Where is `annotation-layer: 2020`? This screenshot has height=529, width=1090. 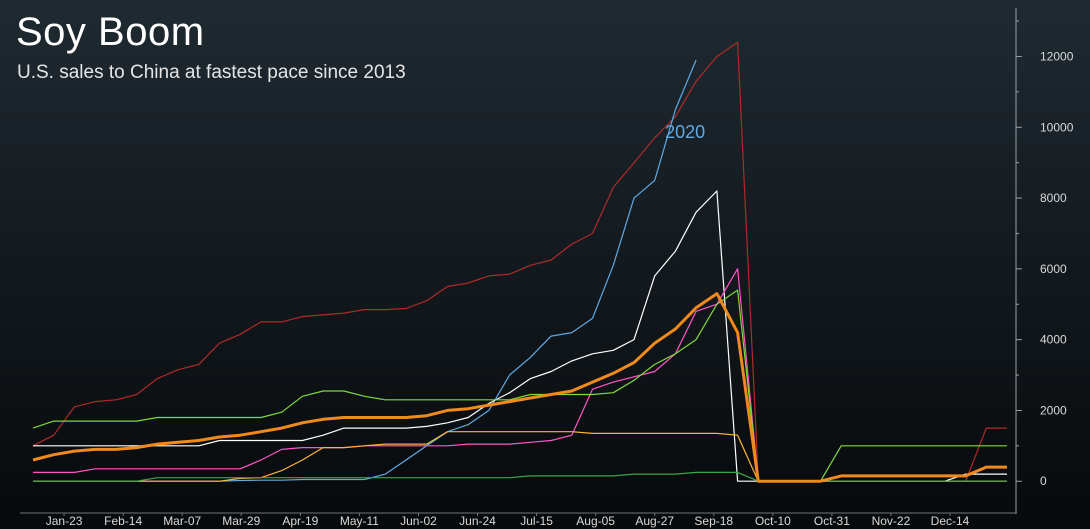
annotation-layer: 2020 is located at coordinates (685, 132).